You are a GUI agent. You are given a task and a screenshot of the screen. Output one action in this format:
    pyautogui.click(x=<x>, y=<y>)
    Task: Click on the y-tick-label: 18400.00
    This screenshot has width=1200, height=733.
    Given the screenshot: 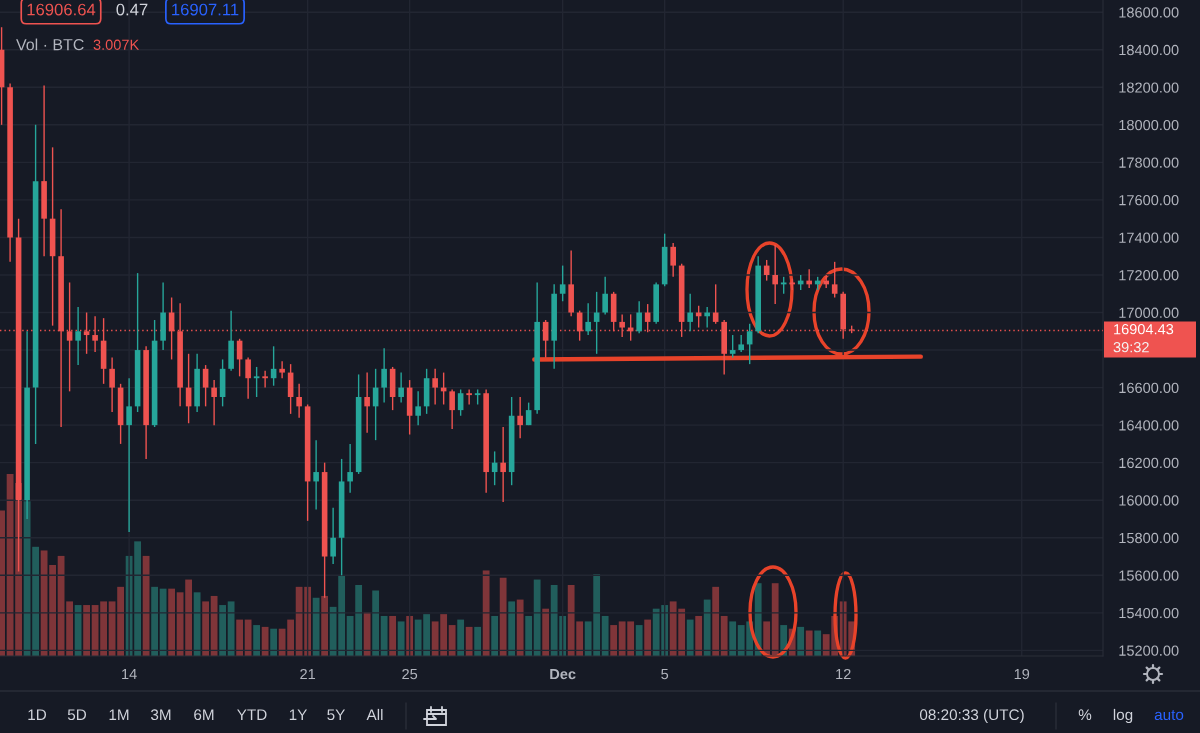 What is the action you would take?
    pyautogui.click(x=1149, y=50)
    